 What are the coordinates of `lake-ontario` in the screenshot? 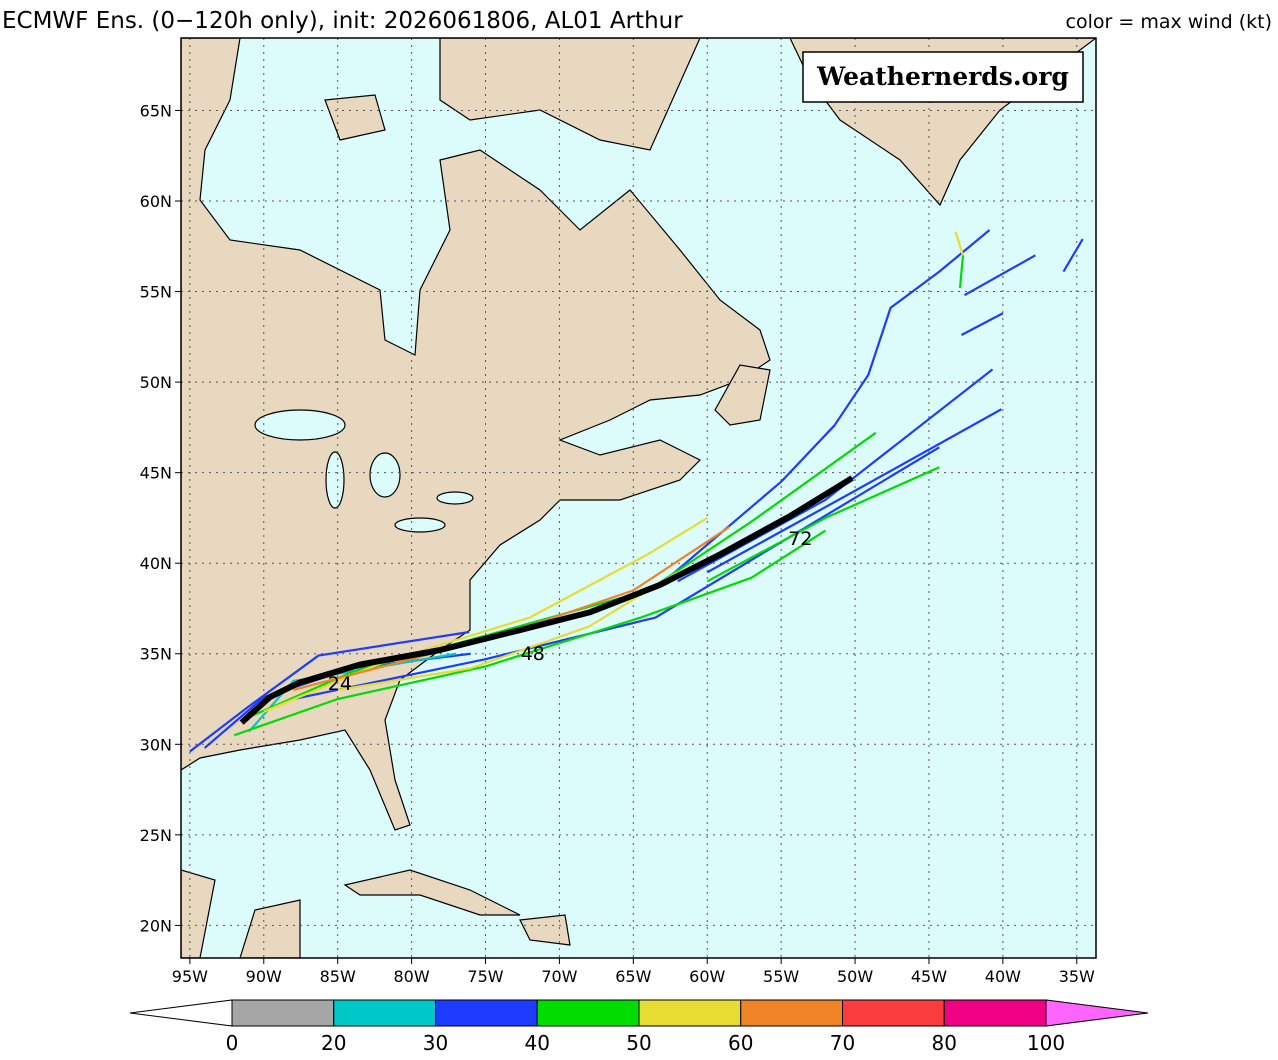 It's located at (455, 498).